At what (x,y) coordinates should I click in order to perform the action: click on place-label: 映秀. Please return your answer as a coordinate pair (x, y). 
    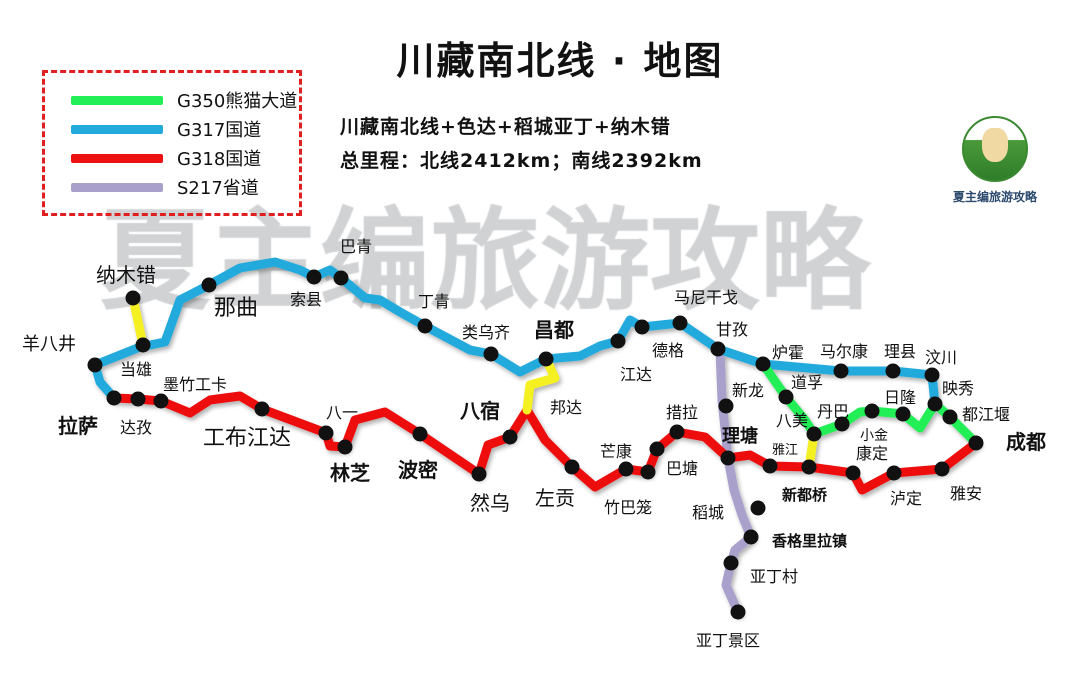
    Looking at the image, I should click on (958, 388).